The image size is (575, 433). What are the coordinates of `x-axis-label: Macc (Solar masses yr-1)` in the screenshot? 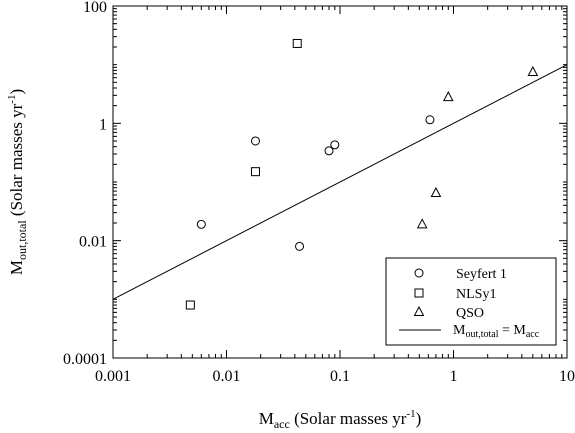 It's located at (340, 419).